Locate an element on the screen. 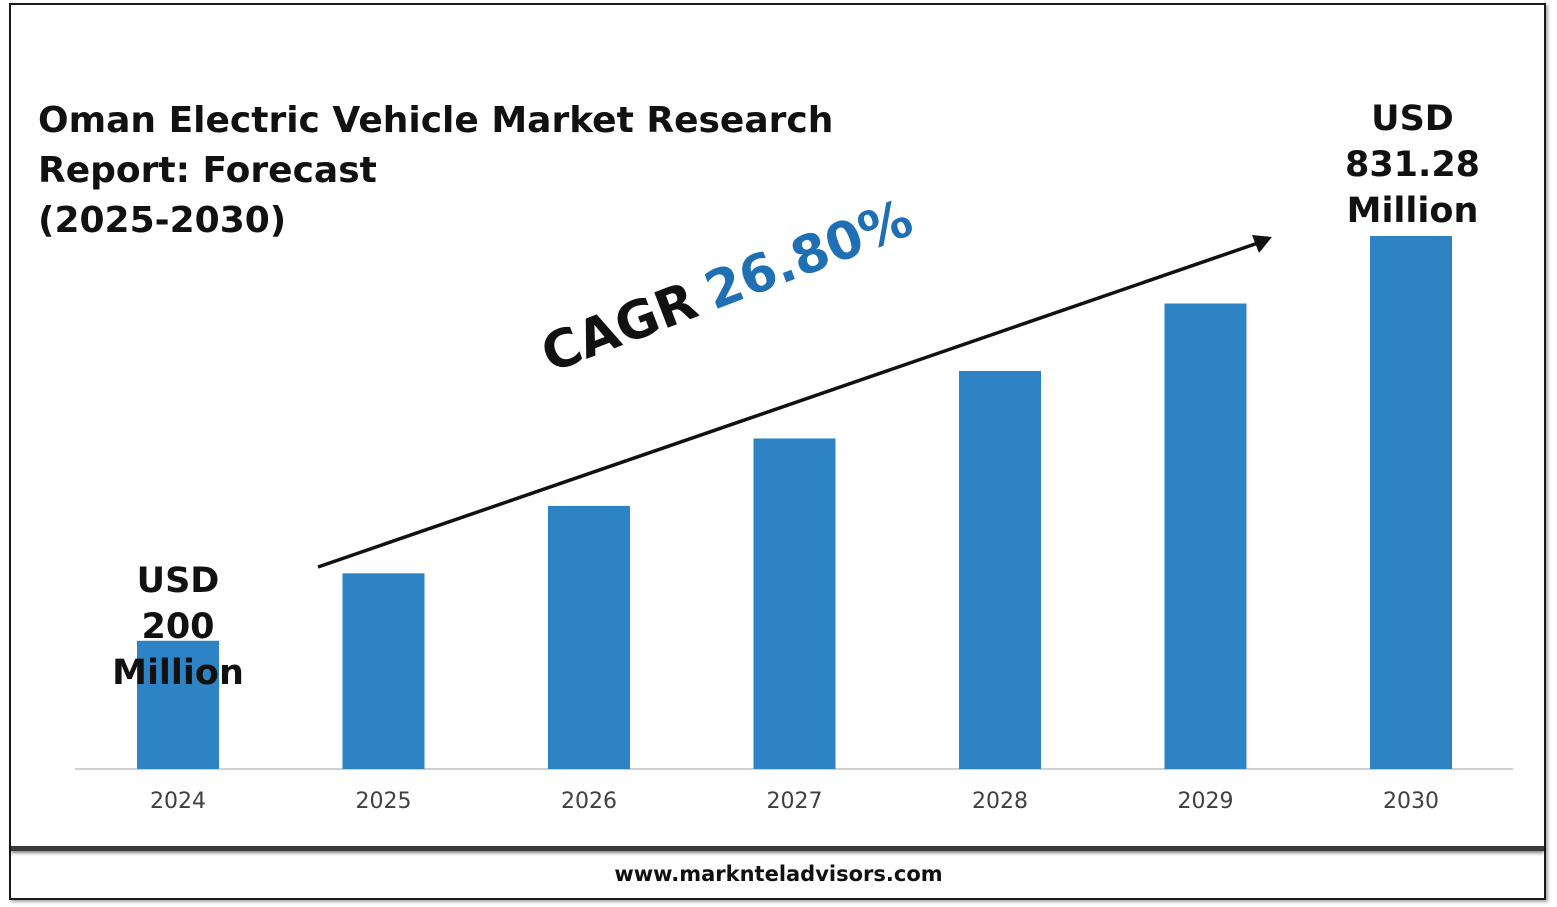 The height and width of the screenshot is (907, 1557). title-line-1: Oman Electric Vehicle Market Research is located at coordinates (436, 120).